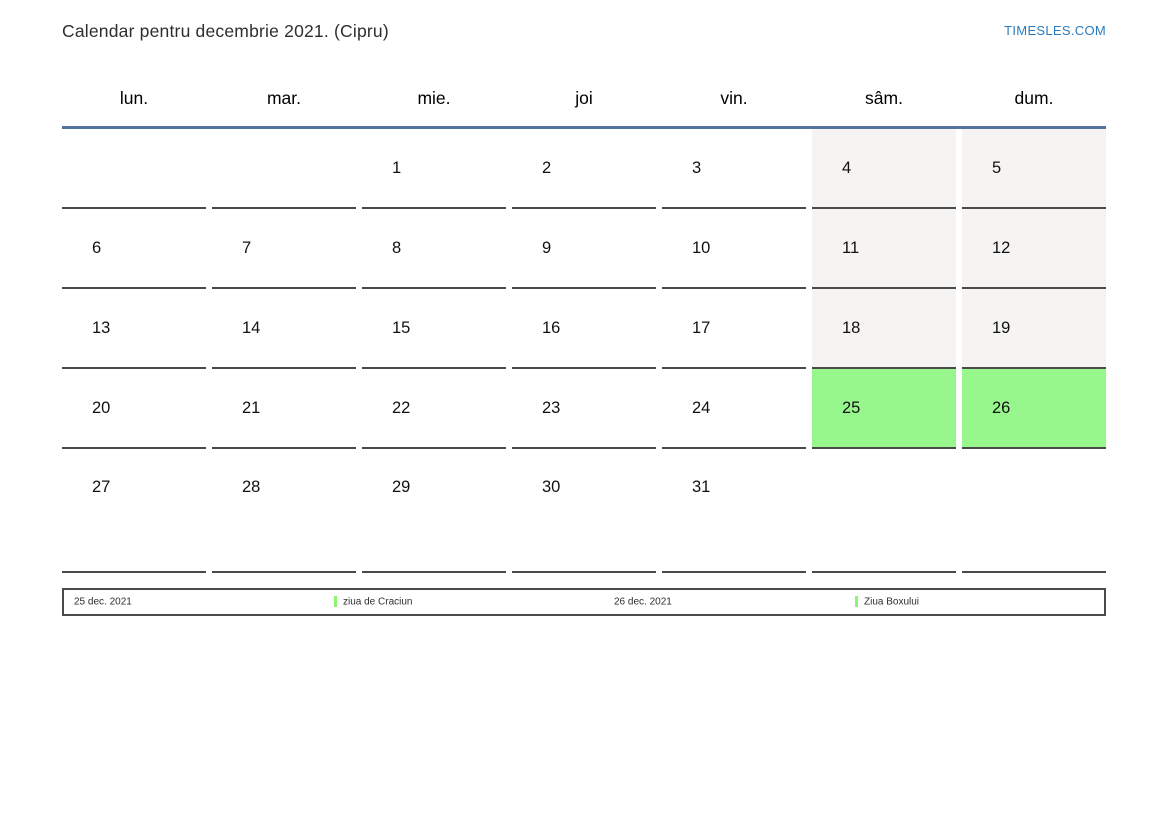  What do you see at coordinates (434, 97) in the screenshot?
I see `weekday-header: mie.` at bounding box center [434, 97].